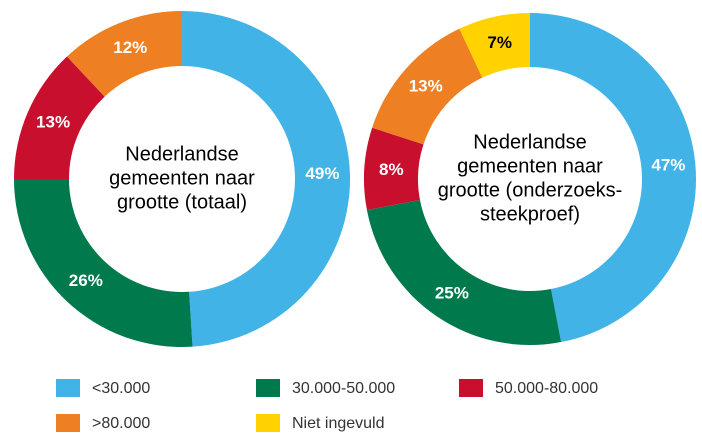 Image resolution: width=702 pixels, height=434 pixels. Describe the element at coordinates (182, 202) in the screenshot. I see `center-title: grootte (totaal)` at that location.